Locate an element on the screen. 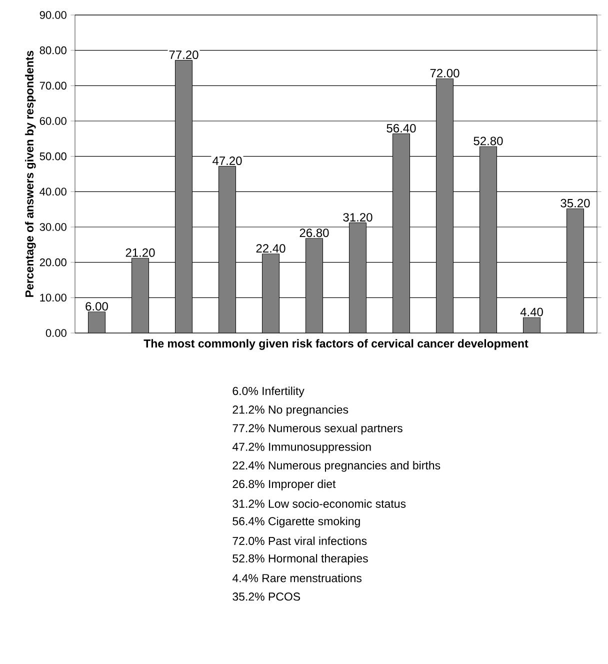 This screenshot has height=664, width=608. y-tick-label: 10.00 is located at coordinates (53, 298).